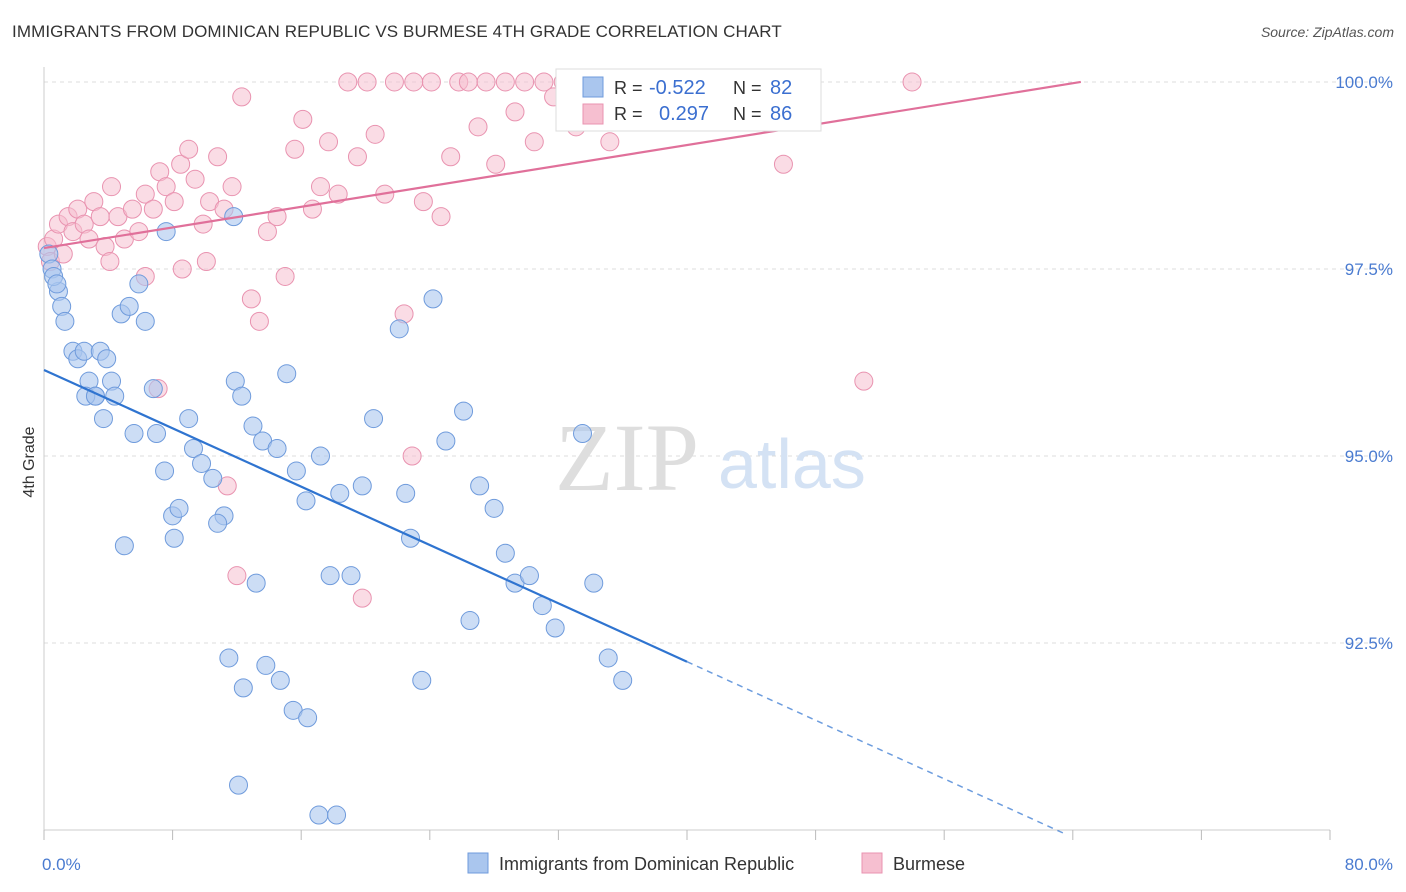  I want to click on y-tick-labels: 100.0% 97.5% 95.0% 92.5%, so click(1364, 363).